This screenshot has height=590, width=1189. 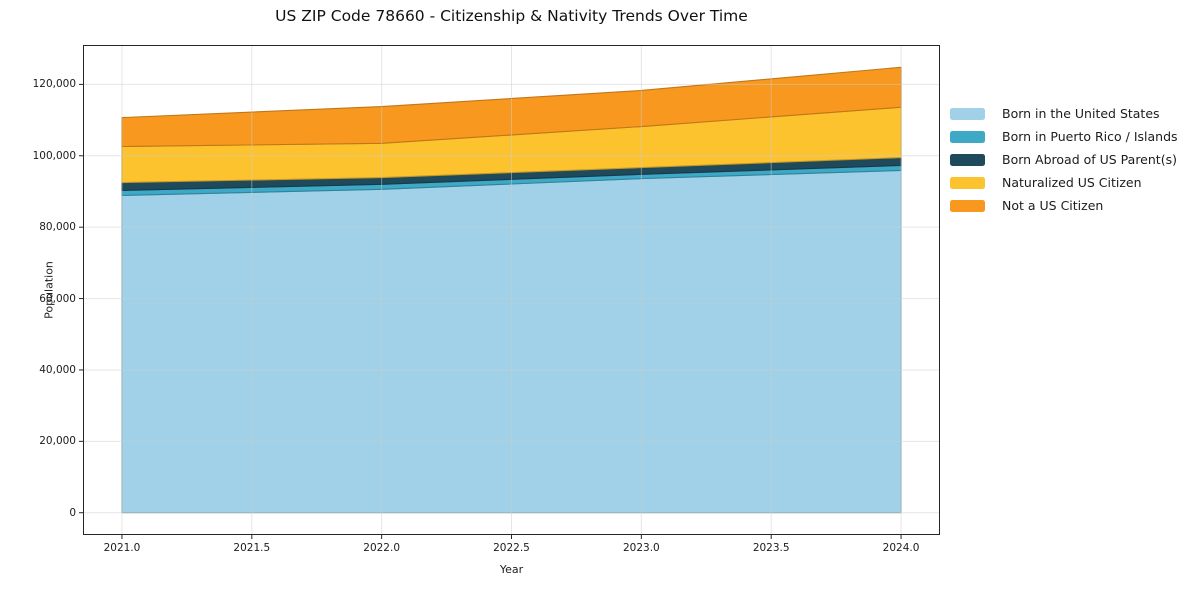 What do you see at coordinates (252, 548) in the screenshot?
I see `x-tick-label: 2021.5` at bounding box center [252, 548].